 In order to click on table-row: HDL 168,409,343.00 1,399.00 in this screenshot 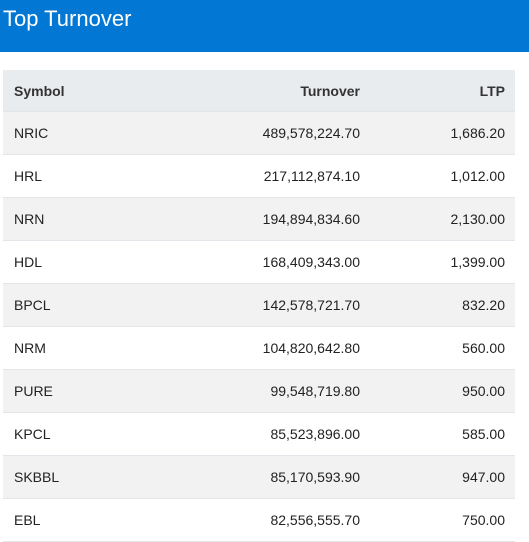, I will do `click(259, 262)`.